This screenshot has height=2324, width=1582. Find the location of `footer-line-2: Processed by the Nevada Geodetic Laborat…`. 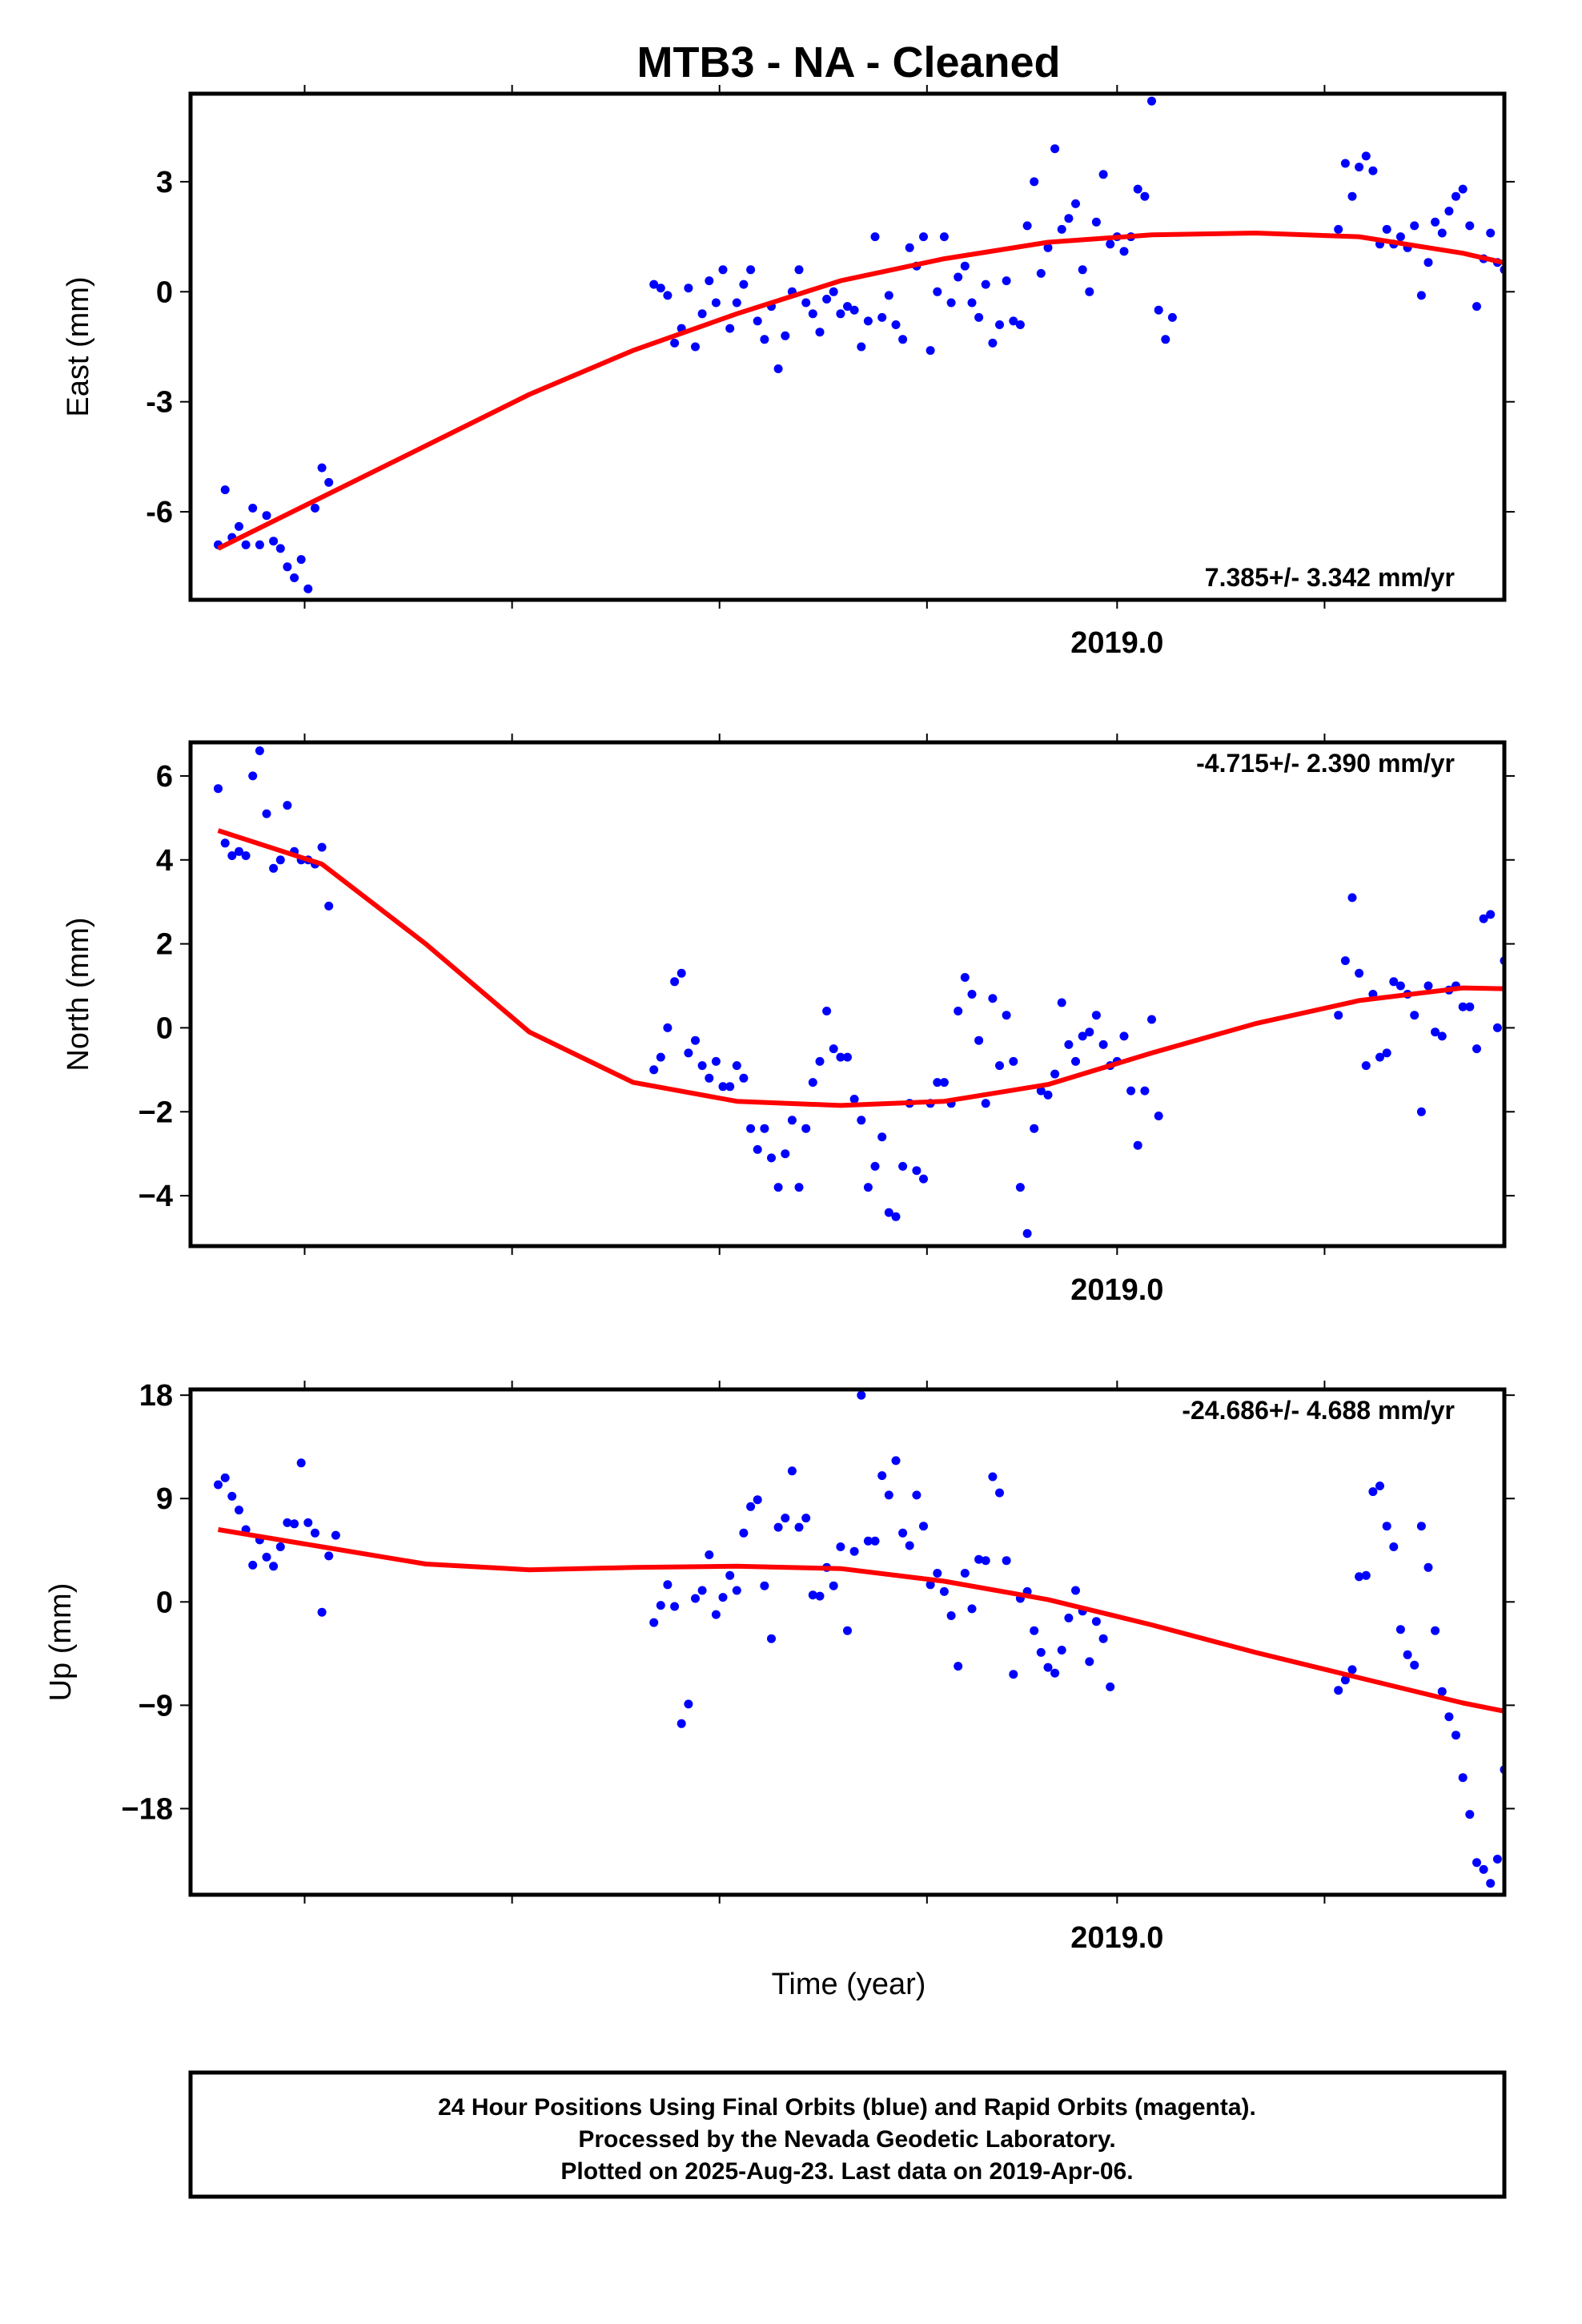

footer-line-2: Processed by the Nevada Geodetic Laborat… is located at coordinates (847, 2139).